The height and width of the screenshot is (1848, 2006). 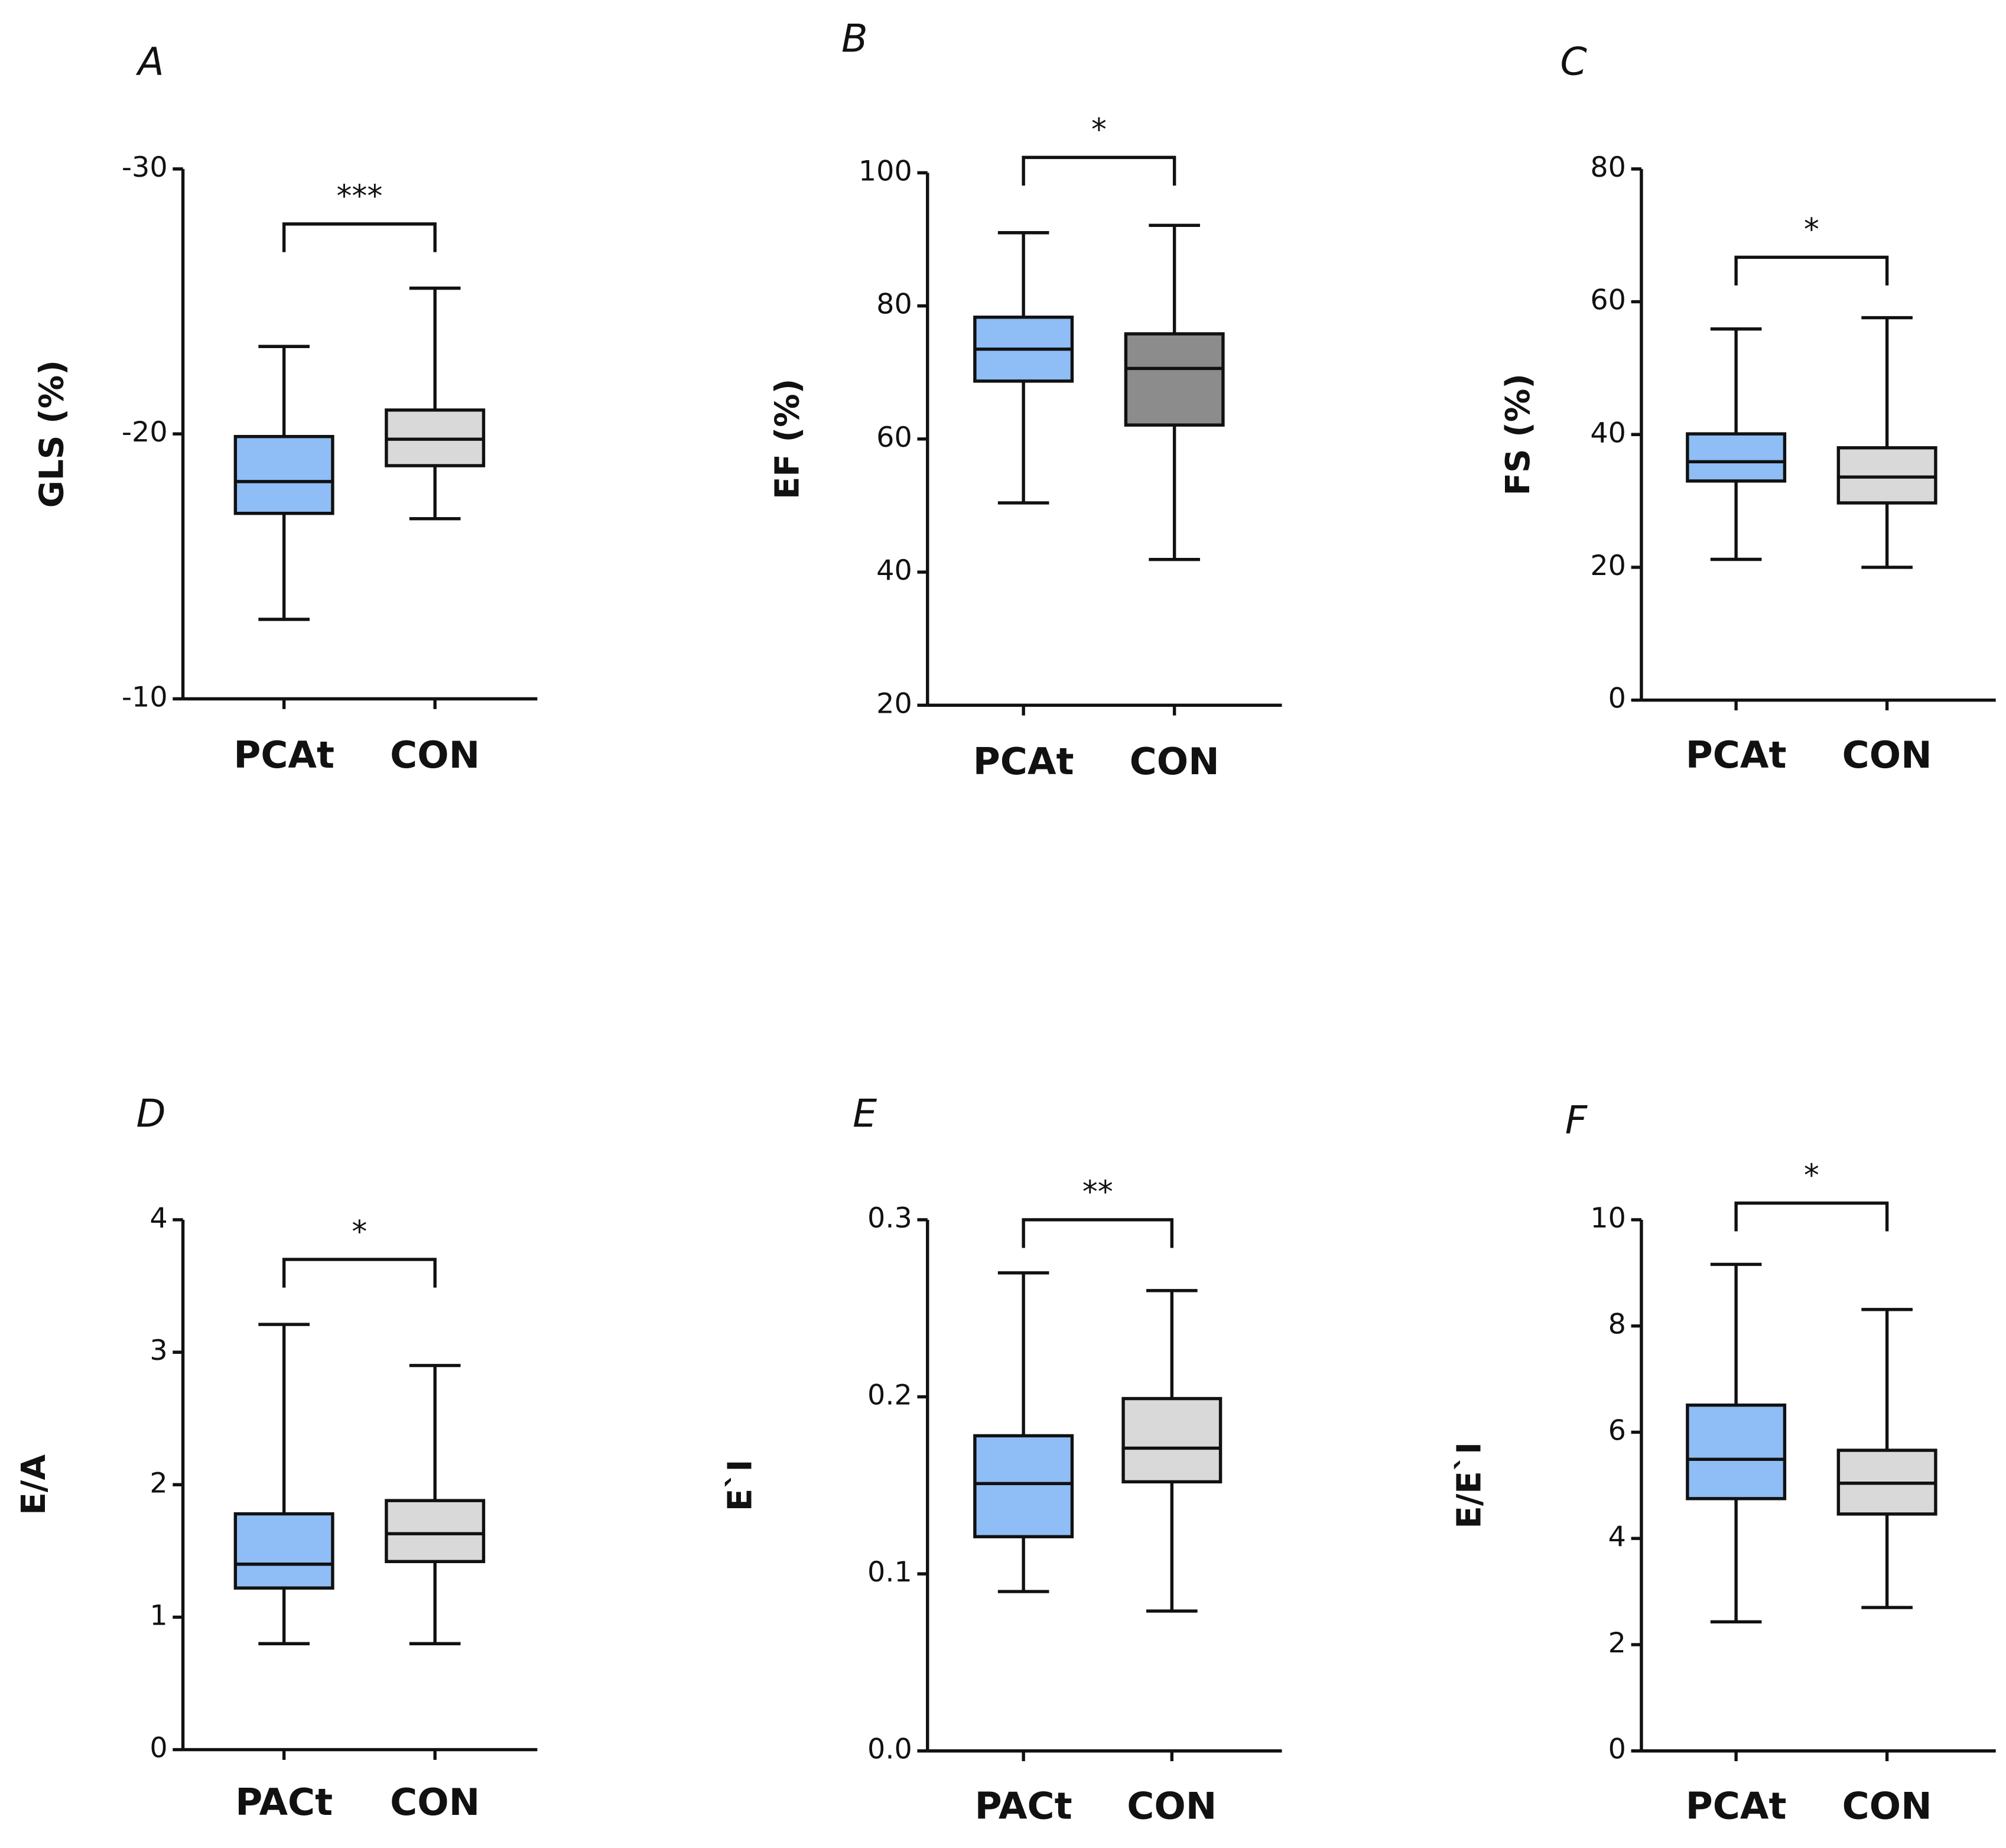 I want to click on y-tick-label: 0.2, so click(x=889, y=1395).